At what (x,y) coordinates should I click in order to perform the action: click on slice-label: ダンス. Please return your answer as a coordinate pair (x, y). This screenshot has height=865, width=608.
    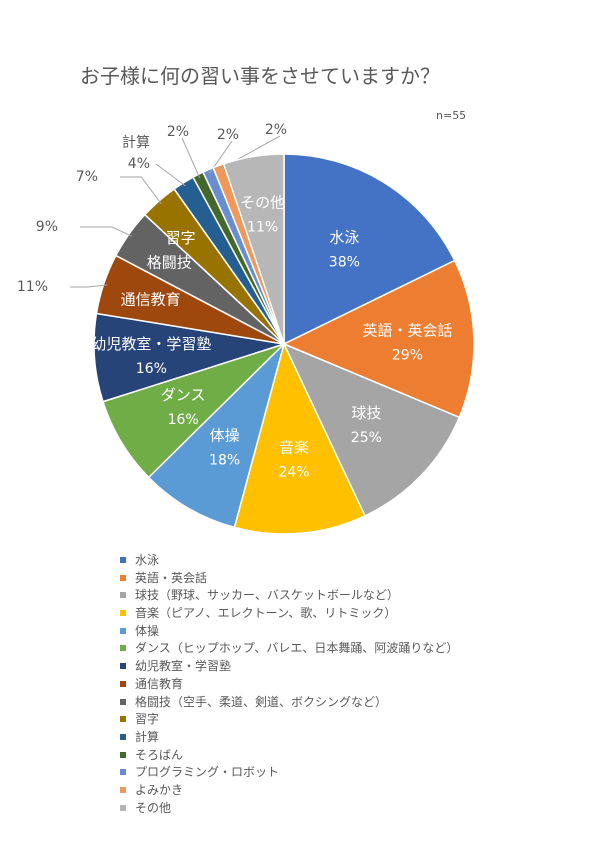
    Looking at the image, I should click on (183, 395).